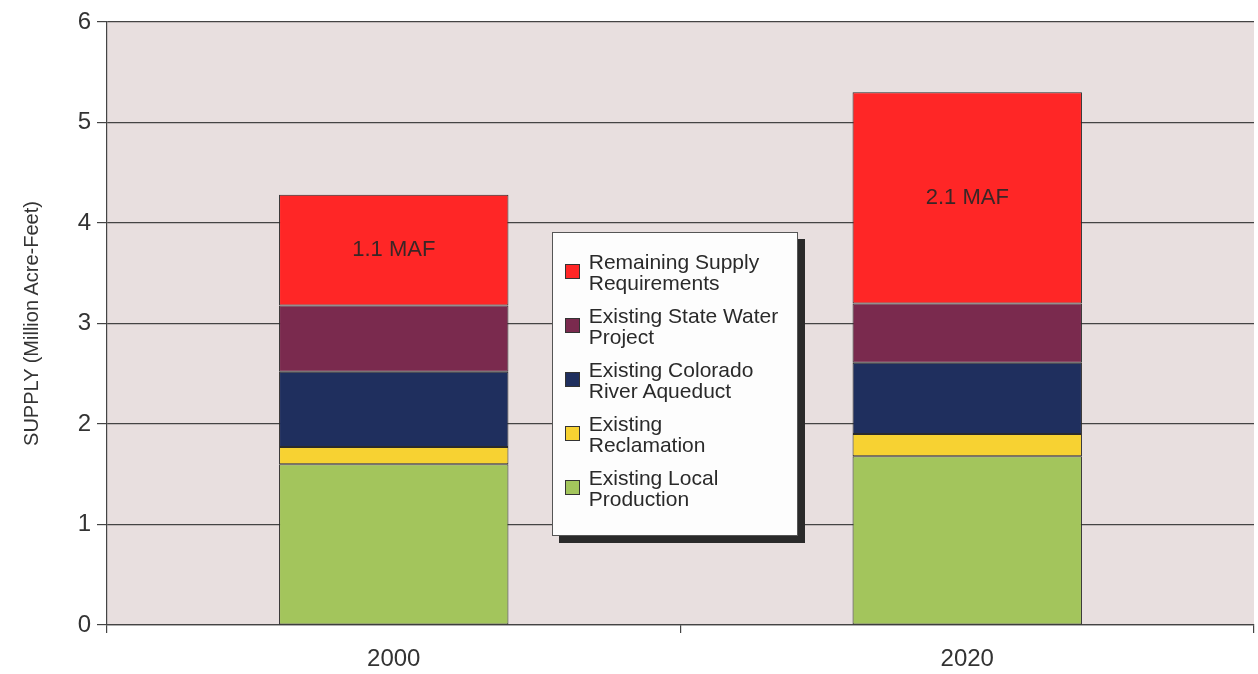 This screenshot has height=674, width=1258. I want to click on y-tick-label: 5, so click(84, 121).